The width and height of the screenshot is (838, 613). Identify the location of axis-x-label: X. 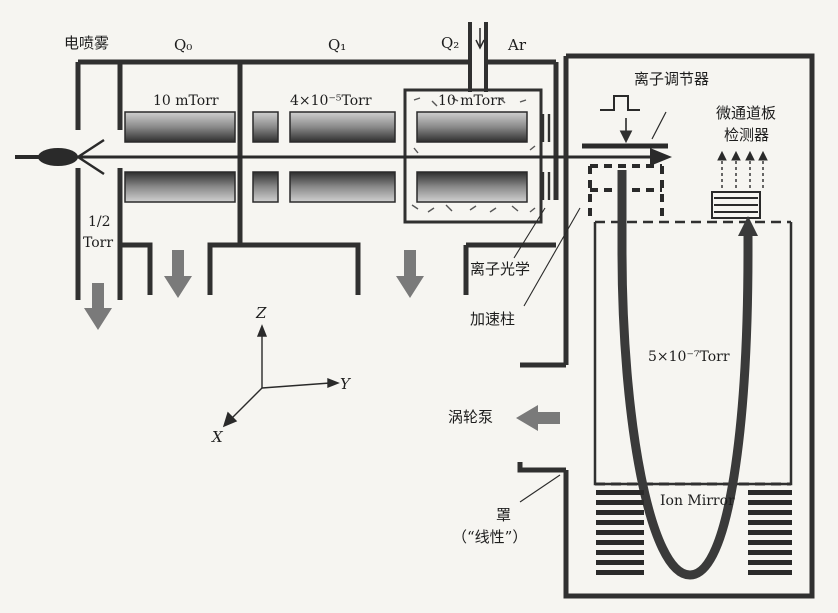
(217, 437).